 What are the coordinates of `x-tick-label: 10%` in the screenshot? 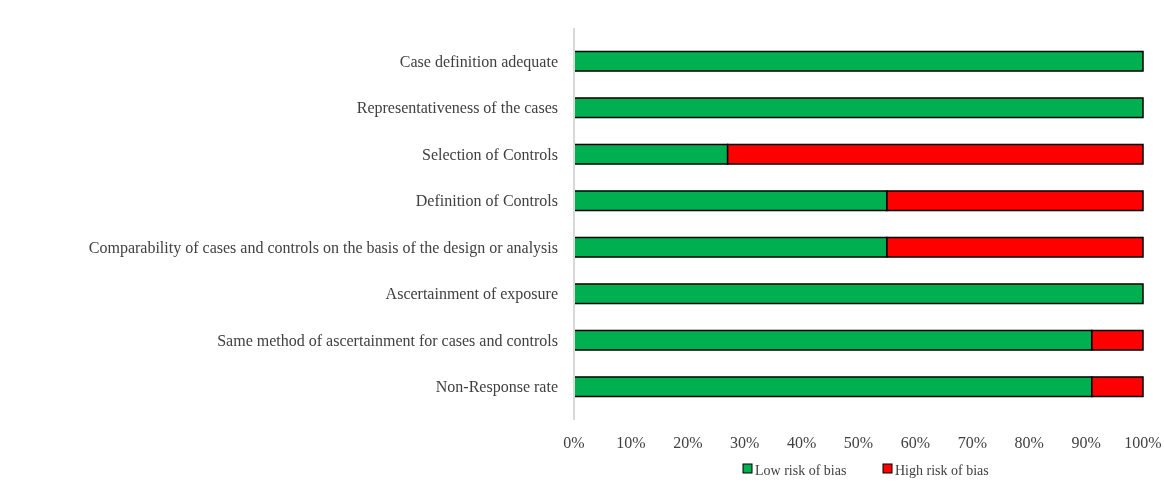 It's located at (631, 442).